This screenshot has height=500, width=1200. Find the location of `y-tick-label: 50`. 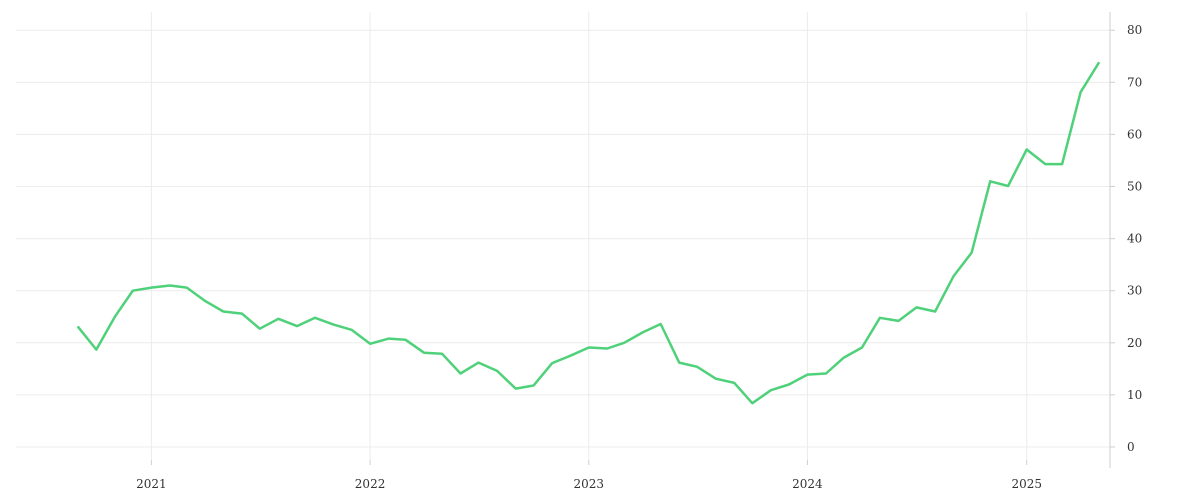

y-tick-label: 50 is located at coordinates (1134, 187).